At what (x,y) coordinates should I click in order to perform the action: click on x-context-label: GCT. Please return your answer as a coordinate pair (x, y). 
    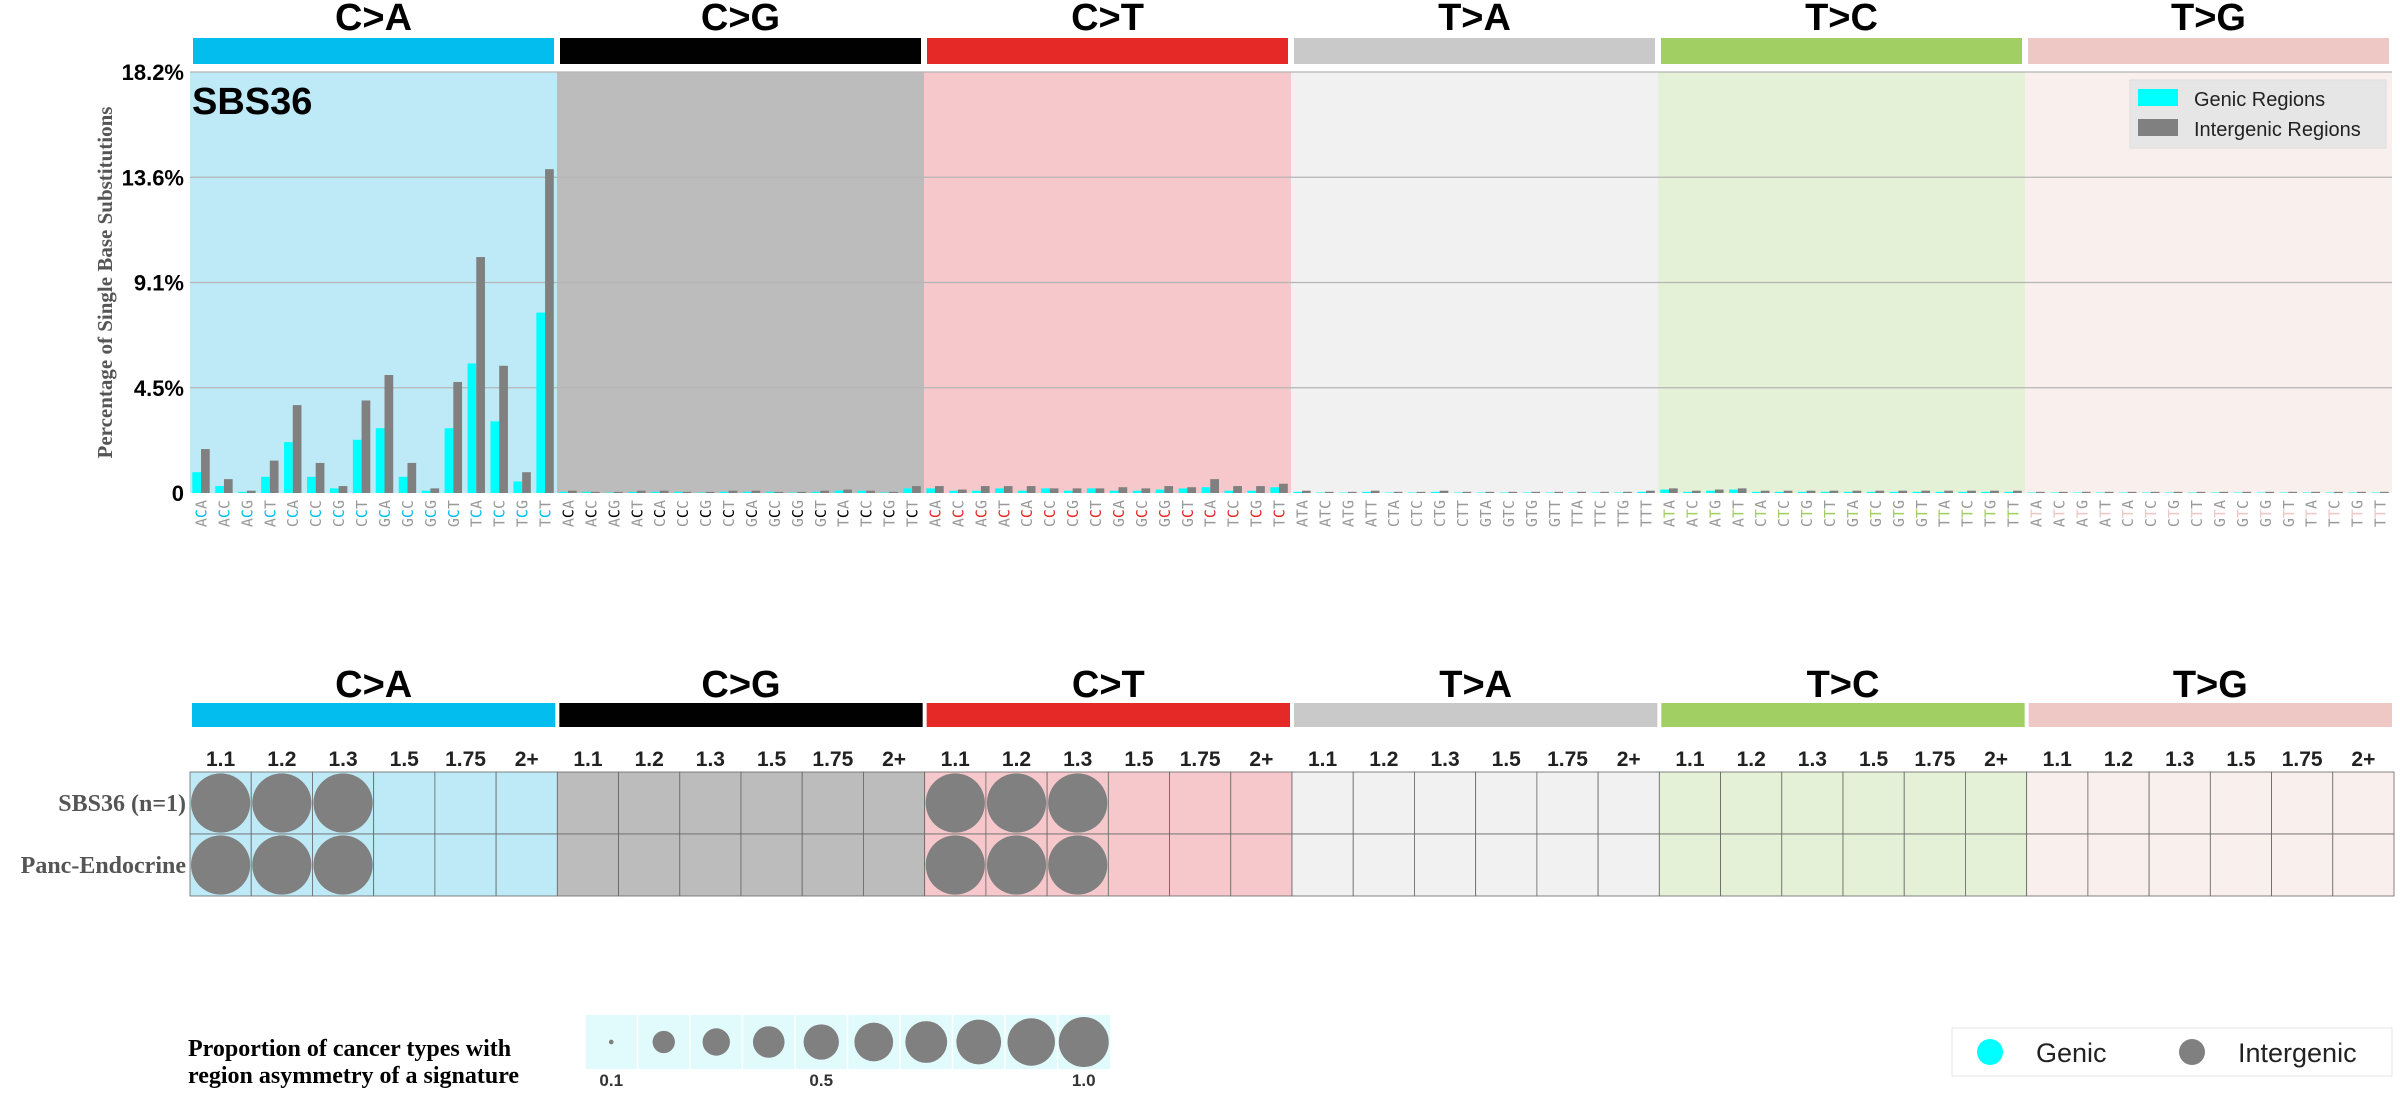
    Looking at the image, I should click on (821, 513).